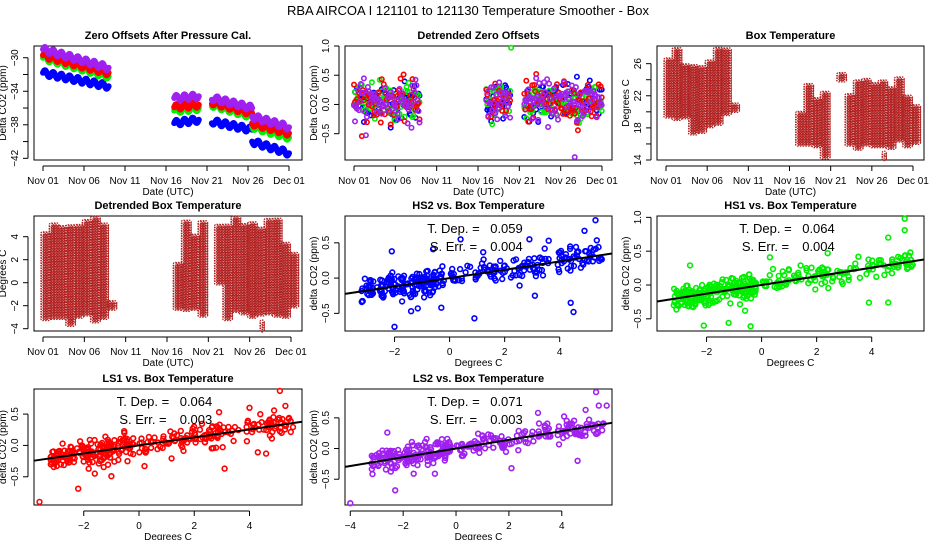  I want to click on y-tick-label: −34, so click(15, 90).